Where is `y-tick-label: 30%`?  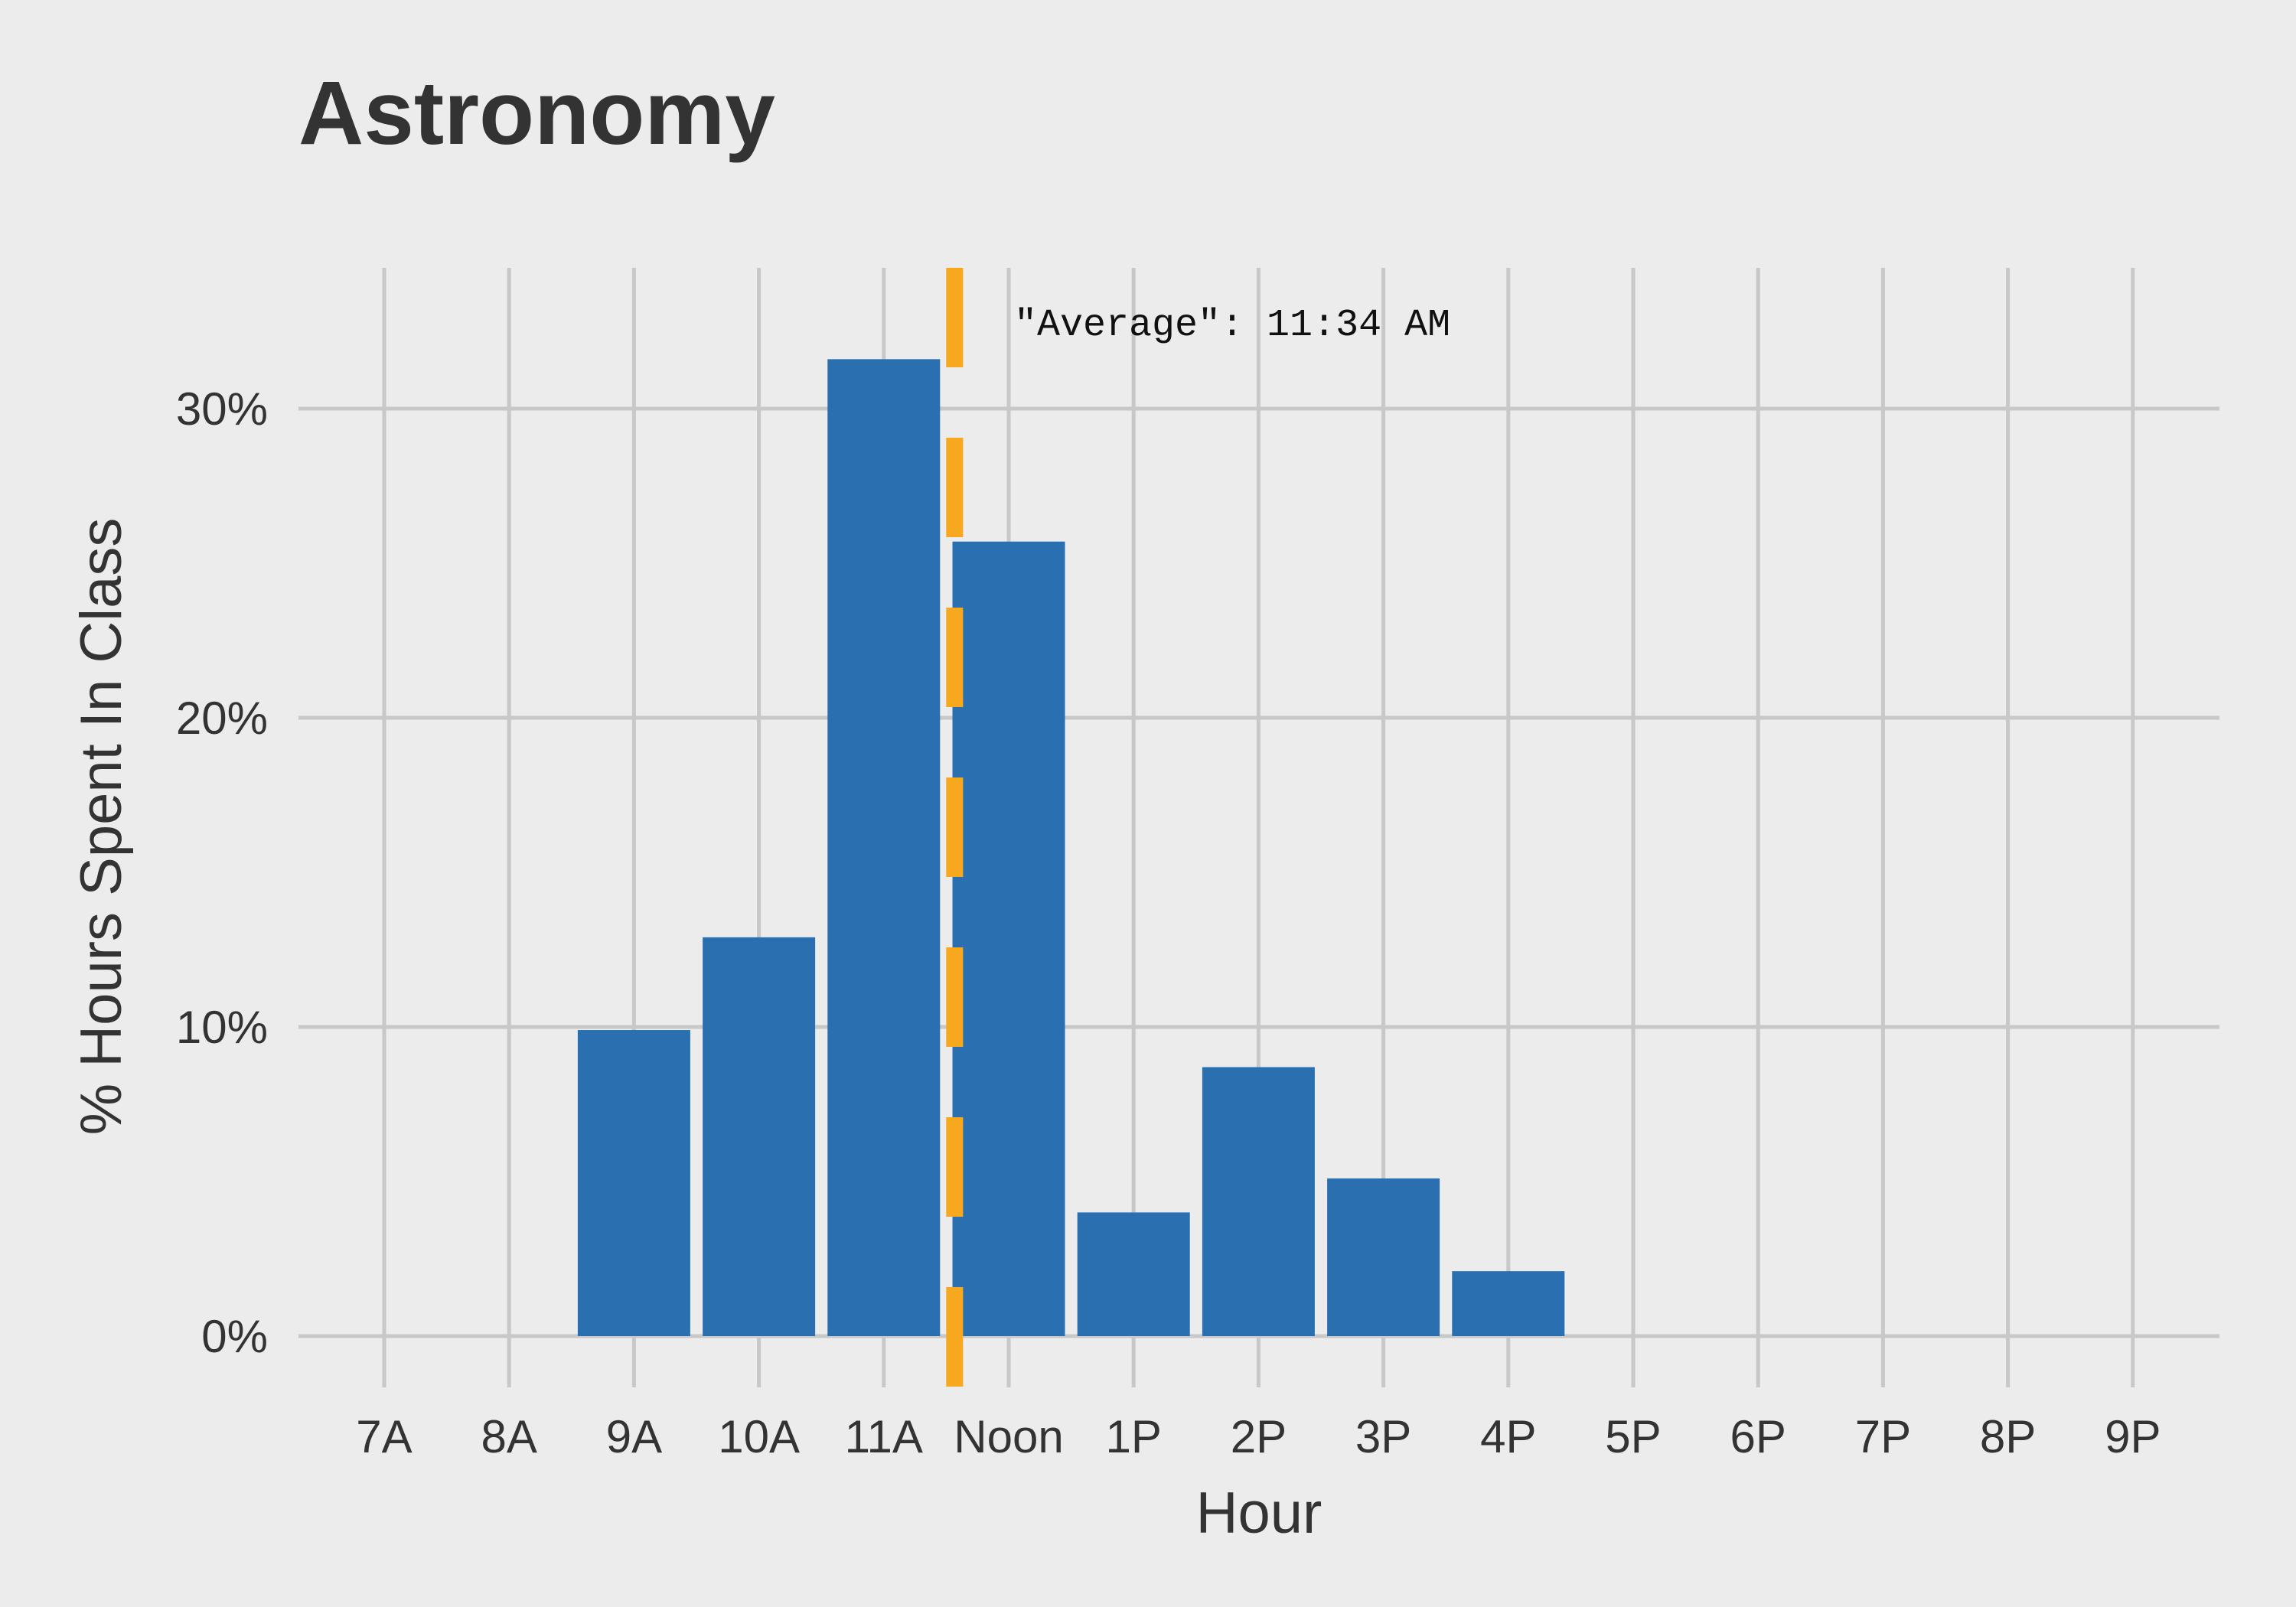
y-tick-label: 30% is located at coordinates (222, 409).